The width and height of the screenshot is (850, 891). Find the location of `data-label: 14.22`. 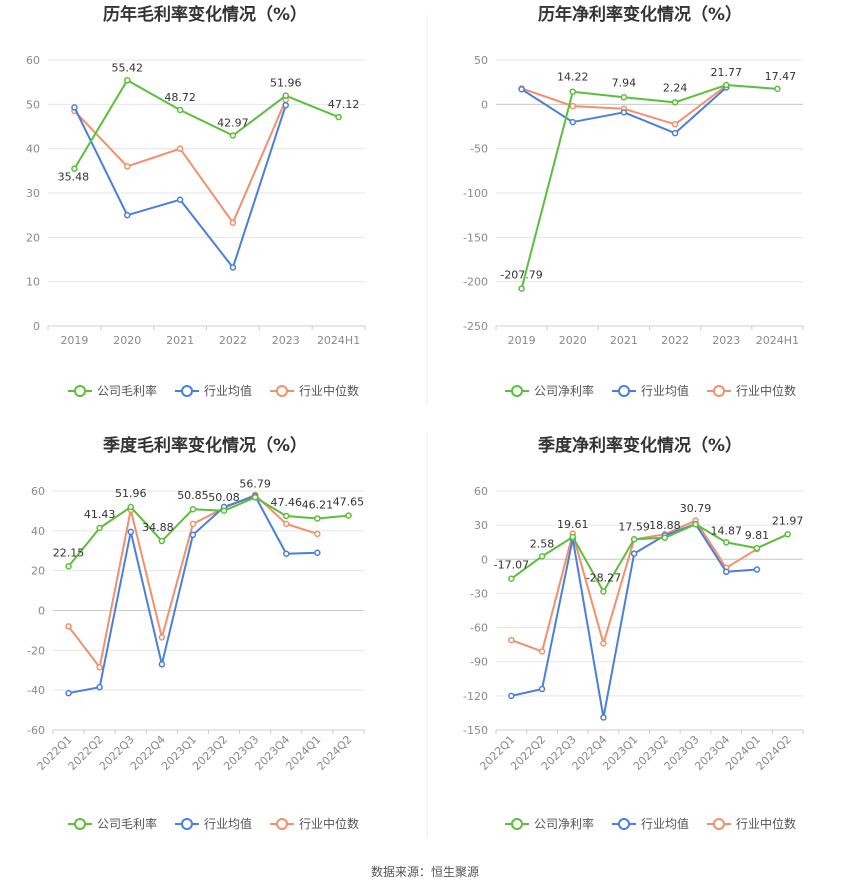

data-label: 14.22 is located at coordinates (573, 77).